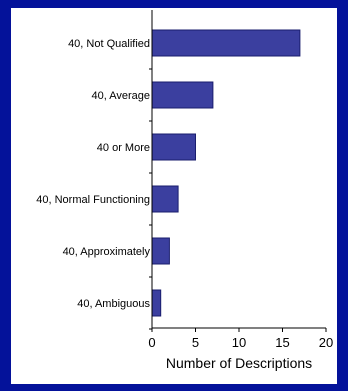 Image resolution: width=348 pixels, height=391 pixels. What do you see at coordinates (113, 304) in the screenshot?
I see `category-label: 40, Ambiguous` at bounding box center [113, 304].